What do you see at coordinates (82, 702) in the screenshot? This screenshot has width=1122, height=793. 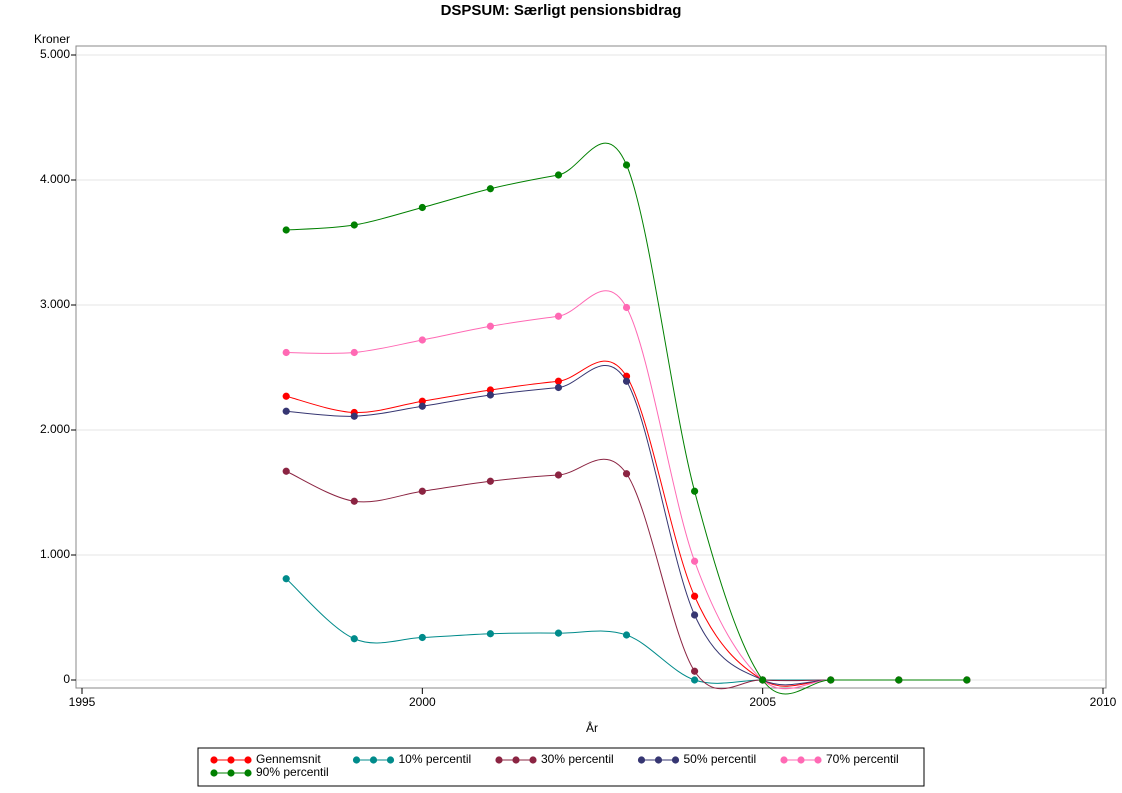 I see `x-tick-label: 1995` at bounding box center [82, 702].